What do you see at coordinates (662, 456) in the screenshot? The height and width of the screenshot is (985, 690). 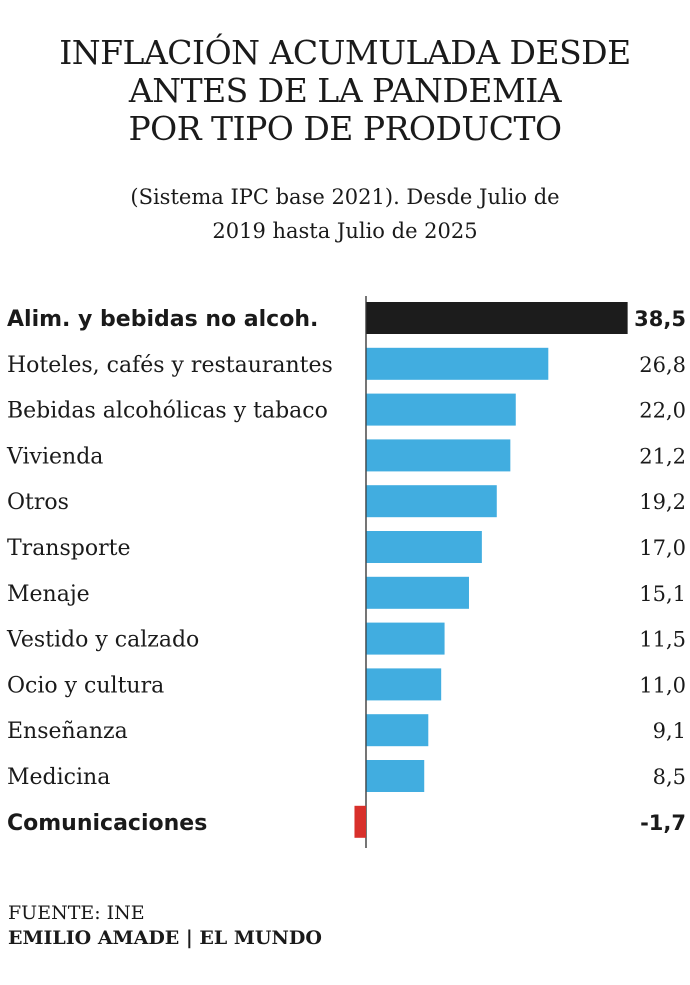 I see `value-label: 21,2` at bounding box center [662, 456].